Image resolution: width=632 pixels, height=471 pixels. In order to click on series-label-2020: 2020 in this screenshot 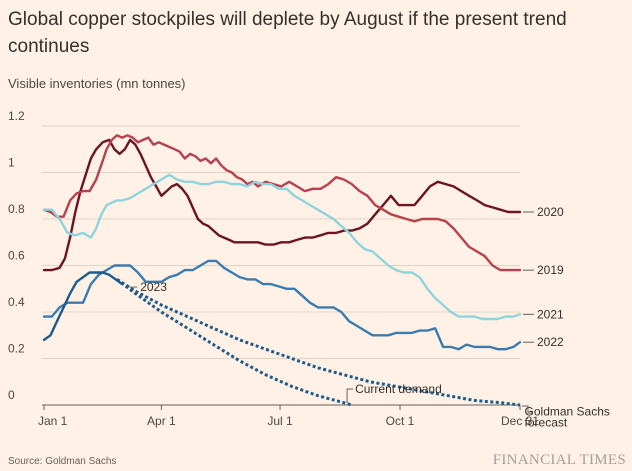, I will do `click(550, 212)`.